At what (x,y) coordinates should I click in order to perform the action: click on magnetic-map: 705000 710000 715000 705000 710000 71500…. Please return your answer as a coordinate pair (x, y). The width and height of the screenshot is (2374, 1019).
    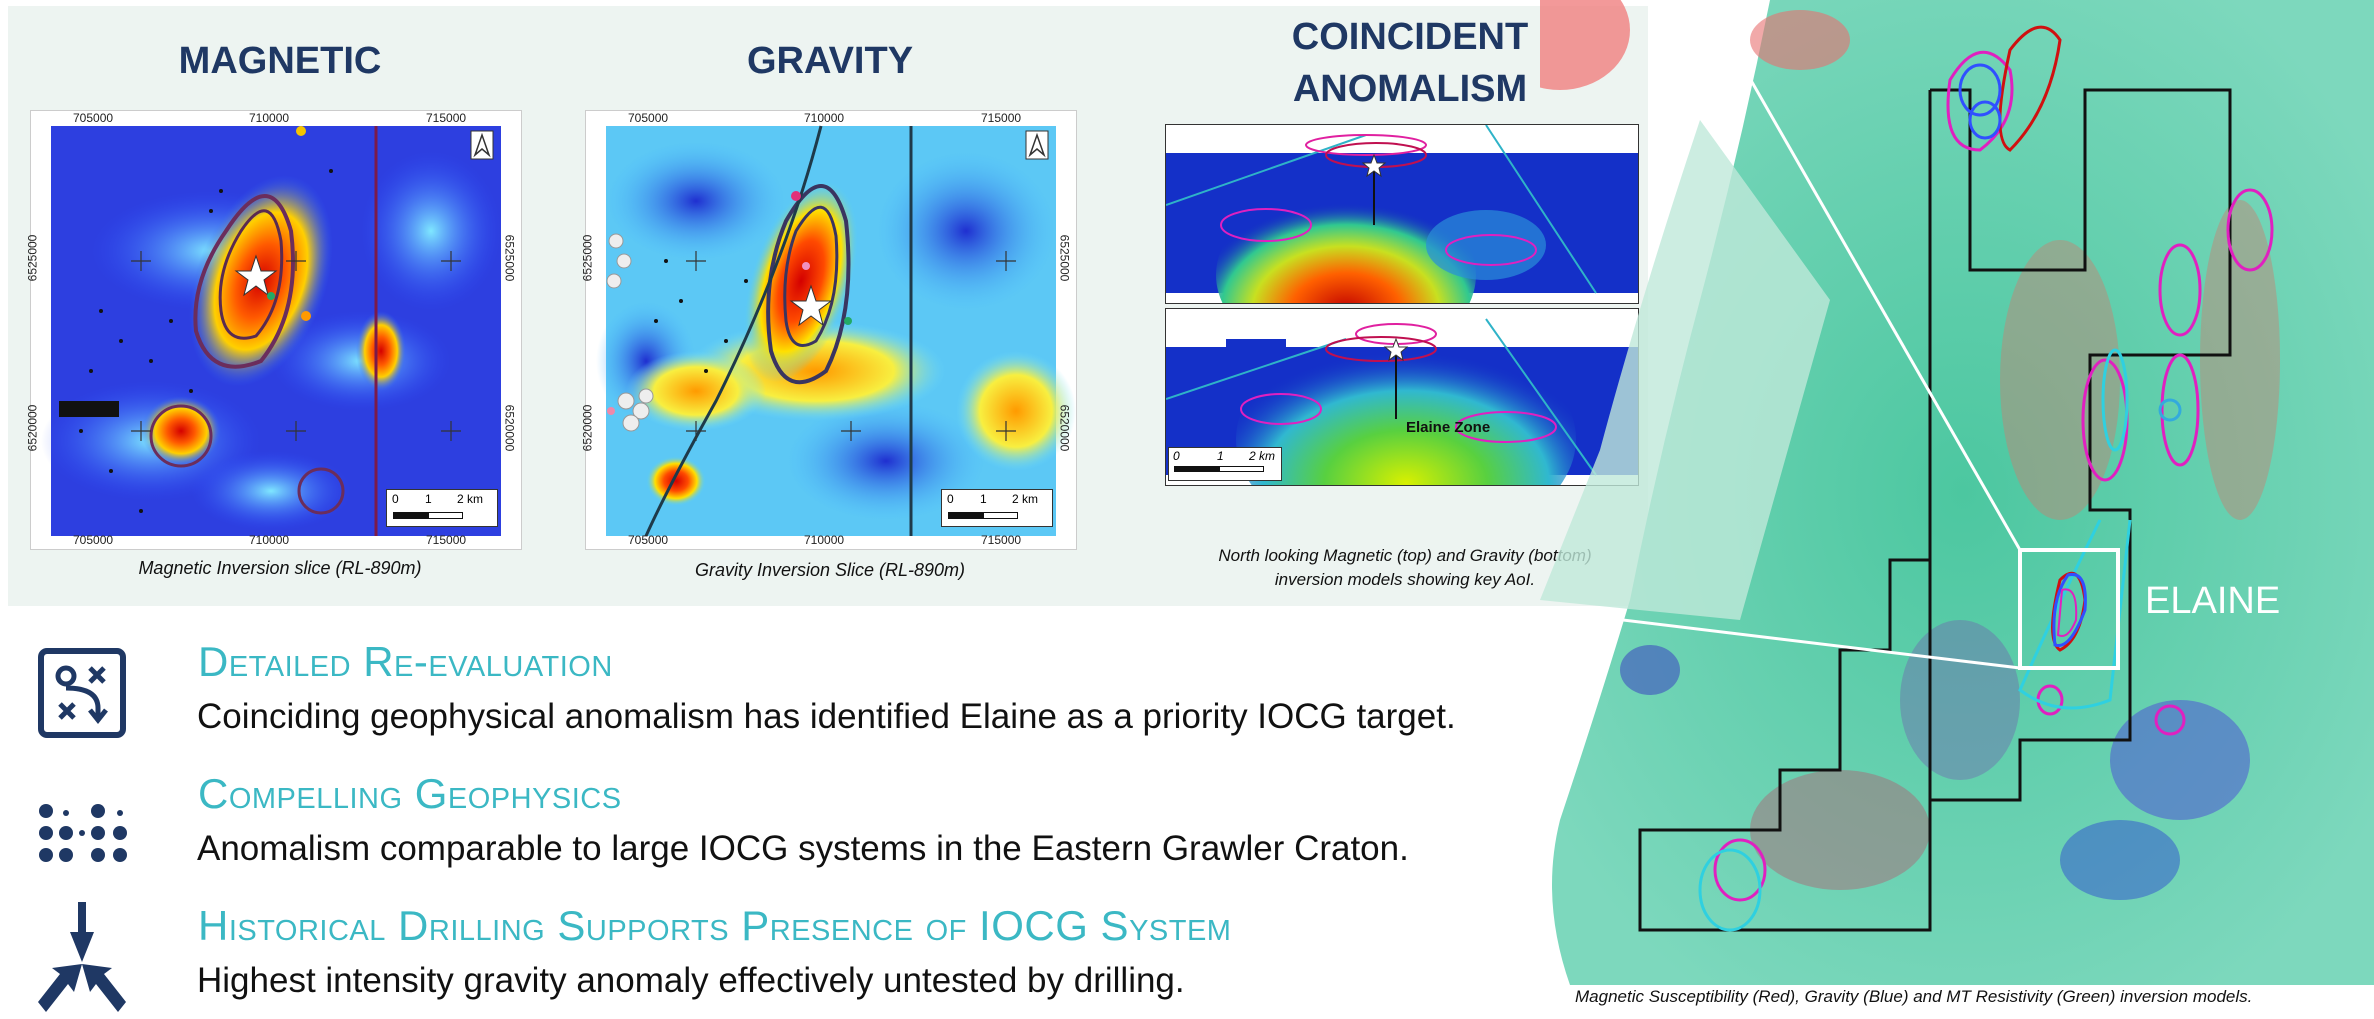
    Looking at the image, I should click on (273, 330).